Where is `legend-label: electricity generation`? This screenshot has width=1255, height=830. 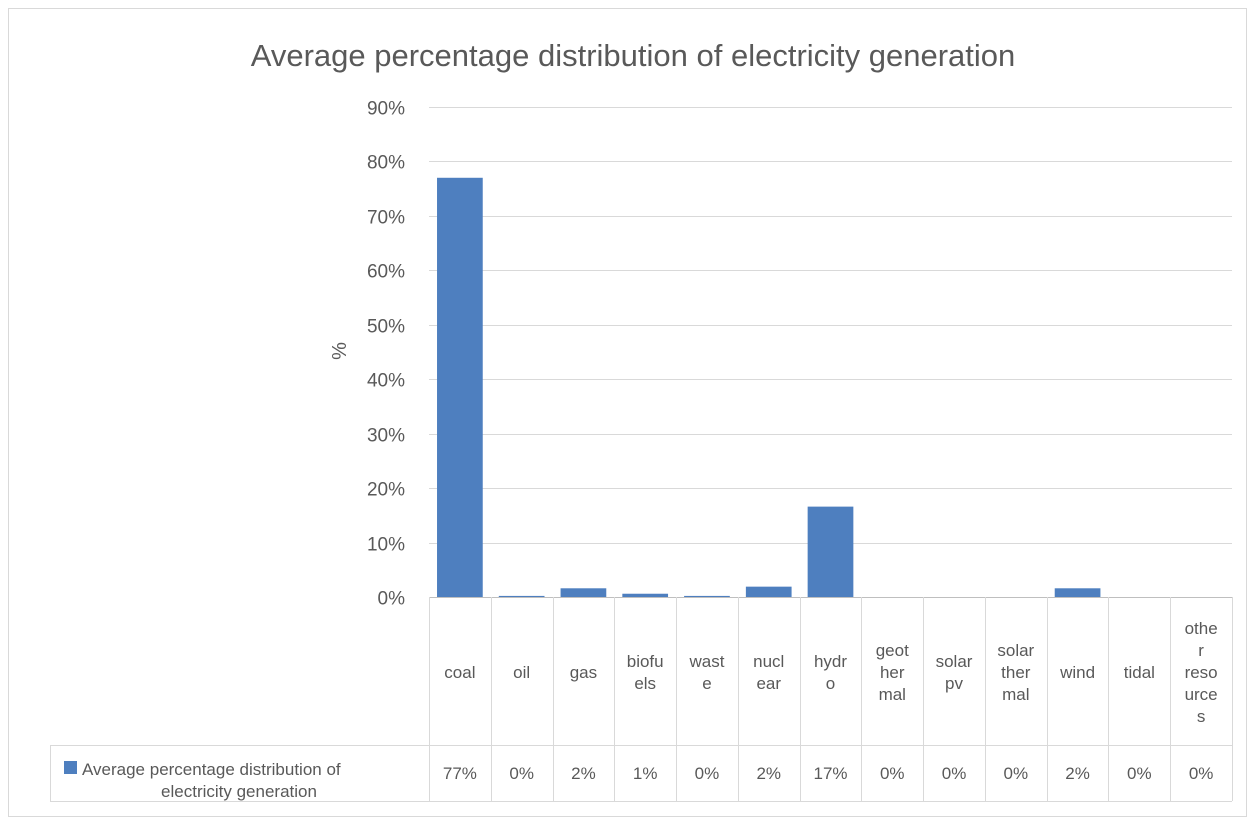
legend-label: electricity generation is located at coordinates (239, 791).